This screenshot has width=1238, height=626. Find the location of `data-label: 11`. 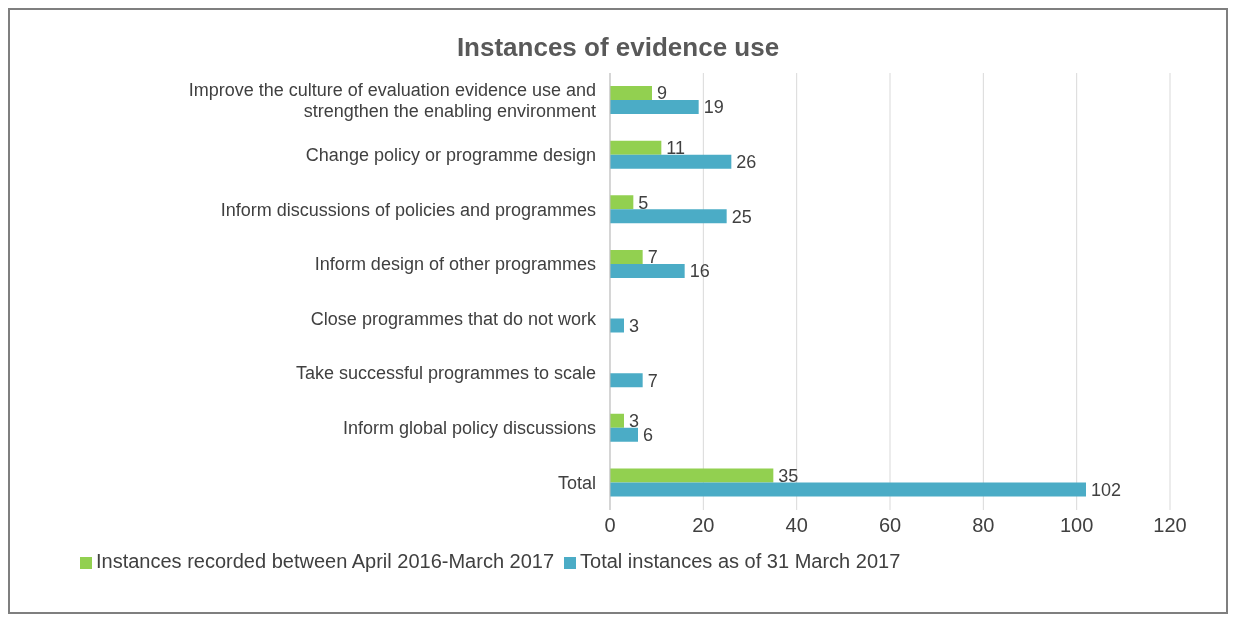

data-label: 11 is located at coordinates (676, 148).